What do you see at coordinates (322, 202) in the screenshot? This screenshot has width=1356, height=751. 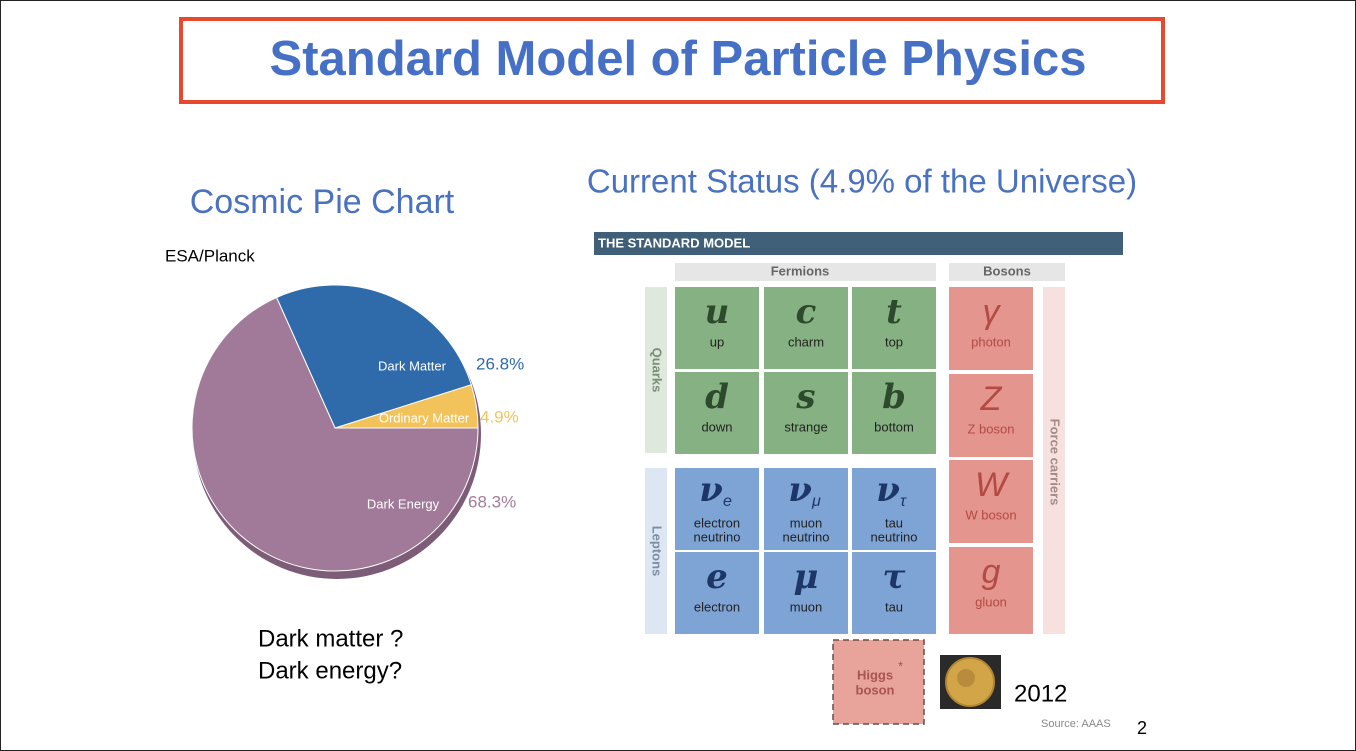 I see `pie-title: Cosmic Pie Chart` at bounding box center [322, 202].